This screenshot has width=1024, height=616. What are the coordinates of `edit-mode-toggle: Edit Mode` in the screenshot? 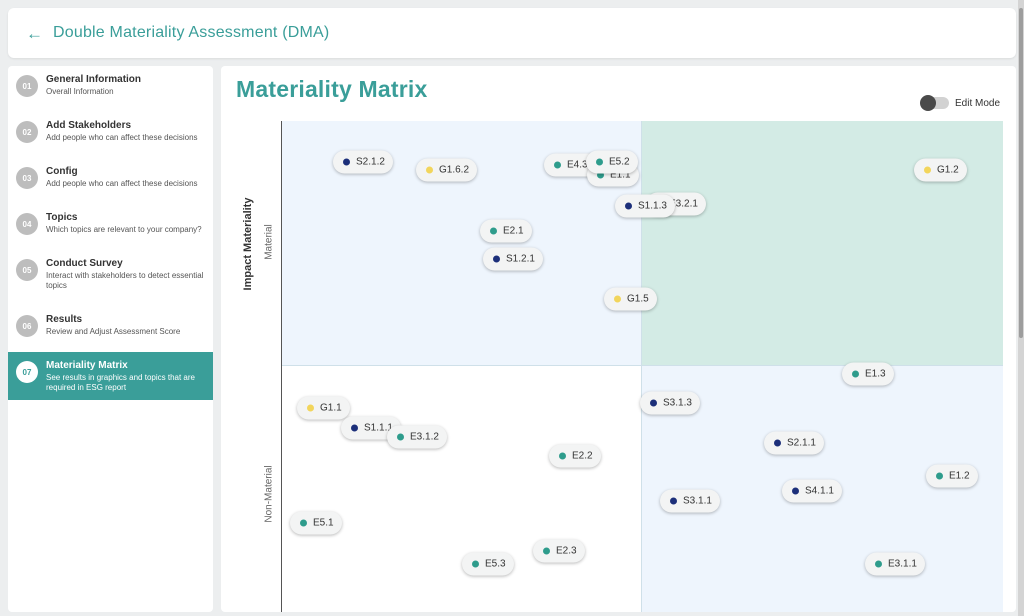 It's located at (960, 103).